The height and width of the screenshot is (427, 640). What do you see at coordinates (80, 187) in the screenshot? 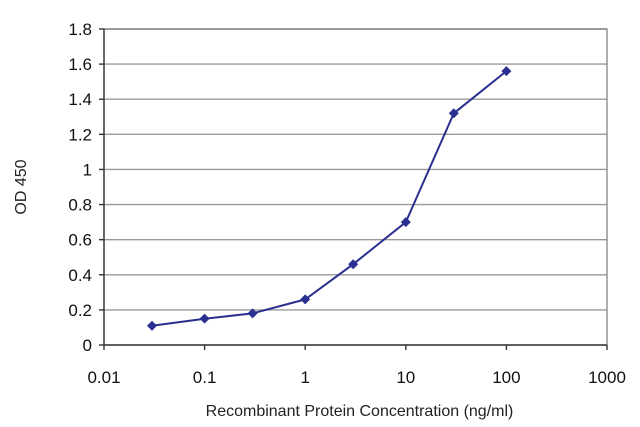
I see `y-tick-labels: 0 0.2 0.4 0.6 0.8 1 1.2 1.4 1.6 1.8` at bounding box center [80, 187].